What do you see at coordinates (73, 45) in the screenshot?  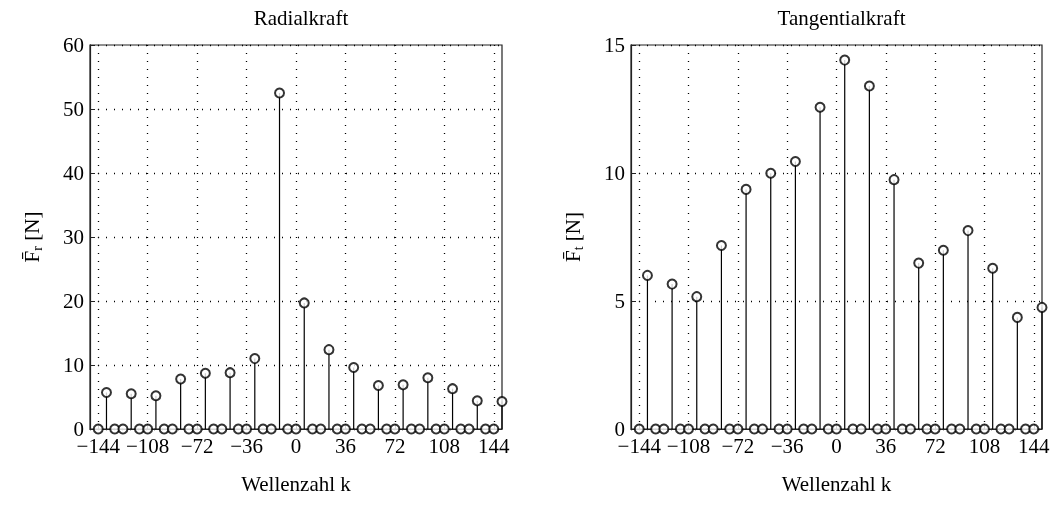 I see `y-tick-label: 60` at bounding box center [73, 45].